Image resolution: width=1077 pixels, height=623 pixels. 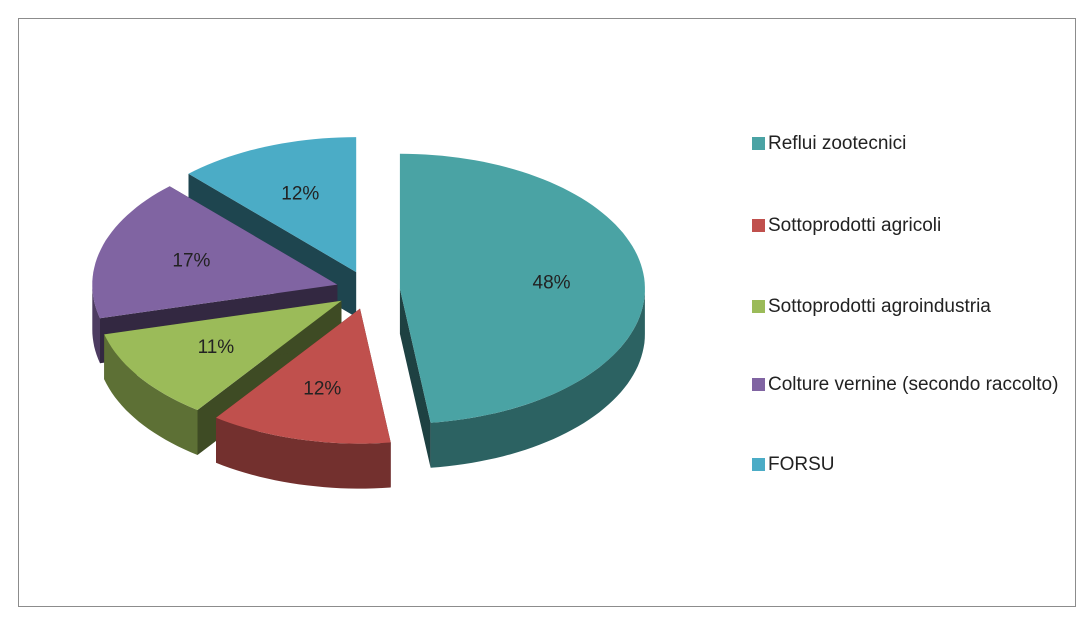 What do you see at coordinates (910, 143) in the screenshot?
I see `legend-item: Reflui zootecnici` at bounding box center [910, 143].